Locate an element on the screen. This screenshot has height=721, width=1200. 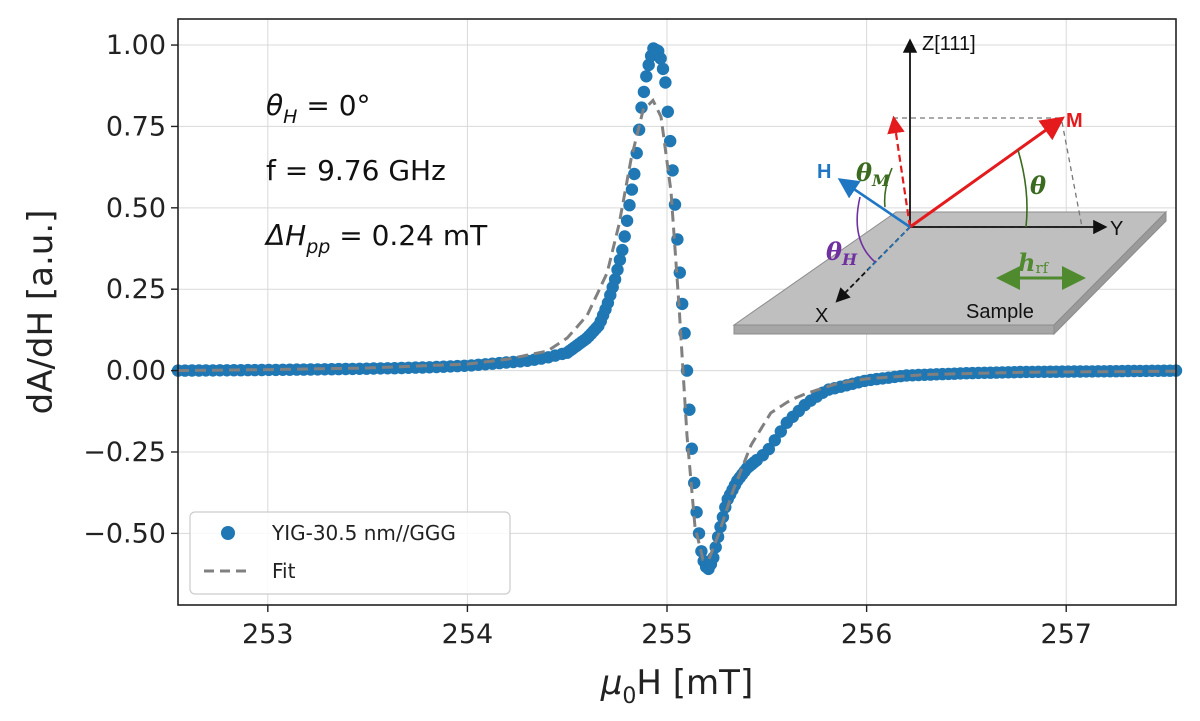
hrf-symbol: h is located at coordinates (1026, 262).